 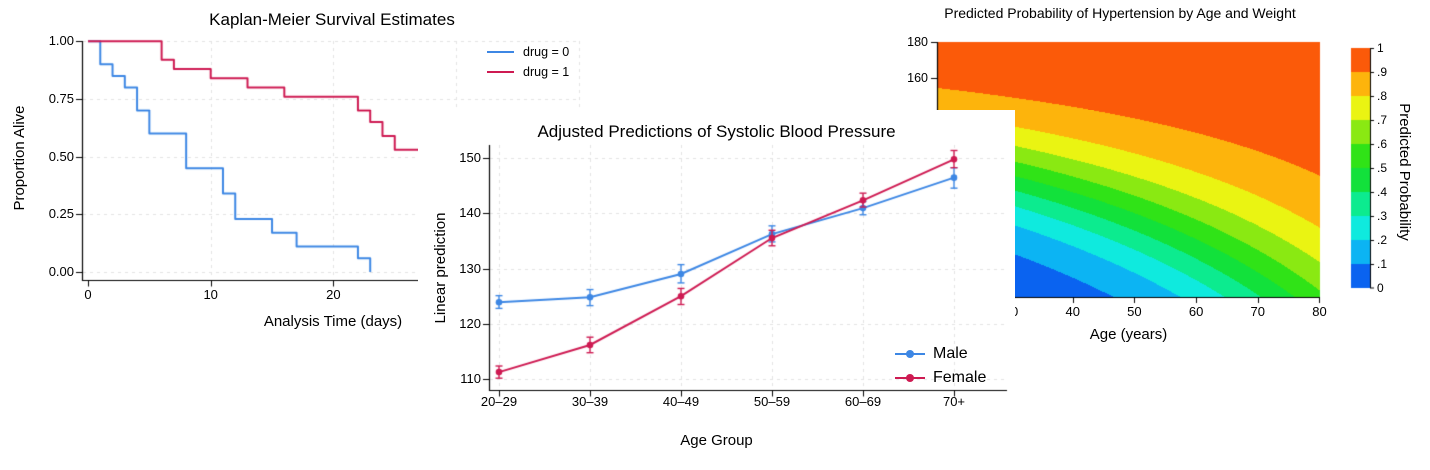 I want to click on legend-label: Male, so click(x=950, y=353).